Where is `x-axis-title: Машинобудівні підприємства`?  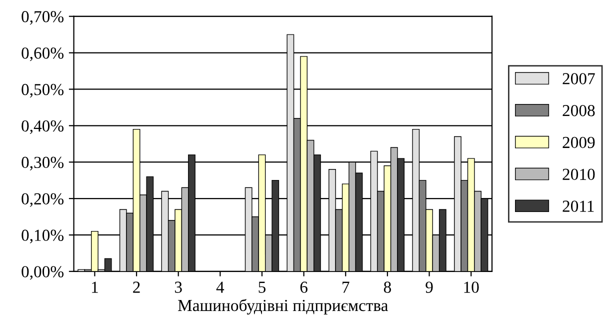 x-axis-title: Машинобудівні підприємства is located at coordinates (283, 307).